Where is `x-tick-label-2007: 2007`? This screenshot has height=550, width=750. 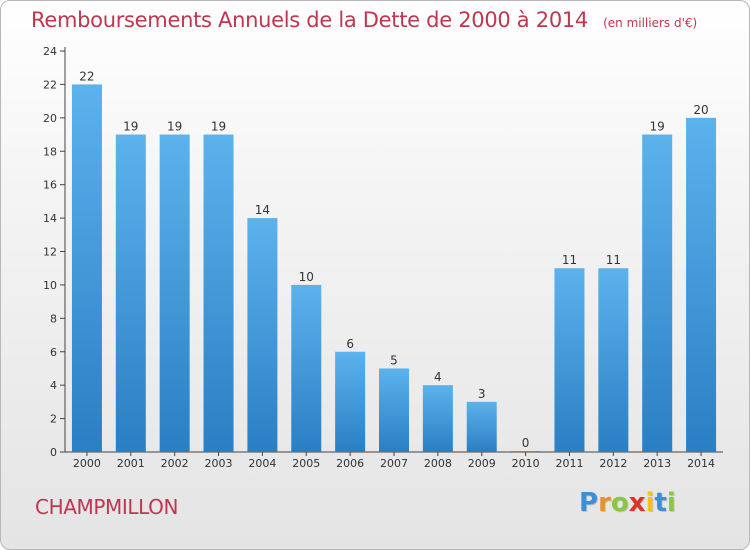 x-tick-label-2007: 2007 is located at coordinates (394, 463).